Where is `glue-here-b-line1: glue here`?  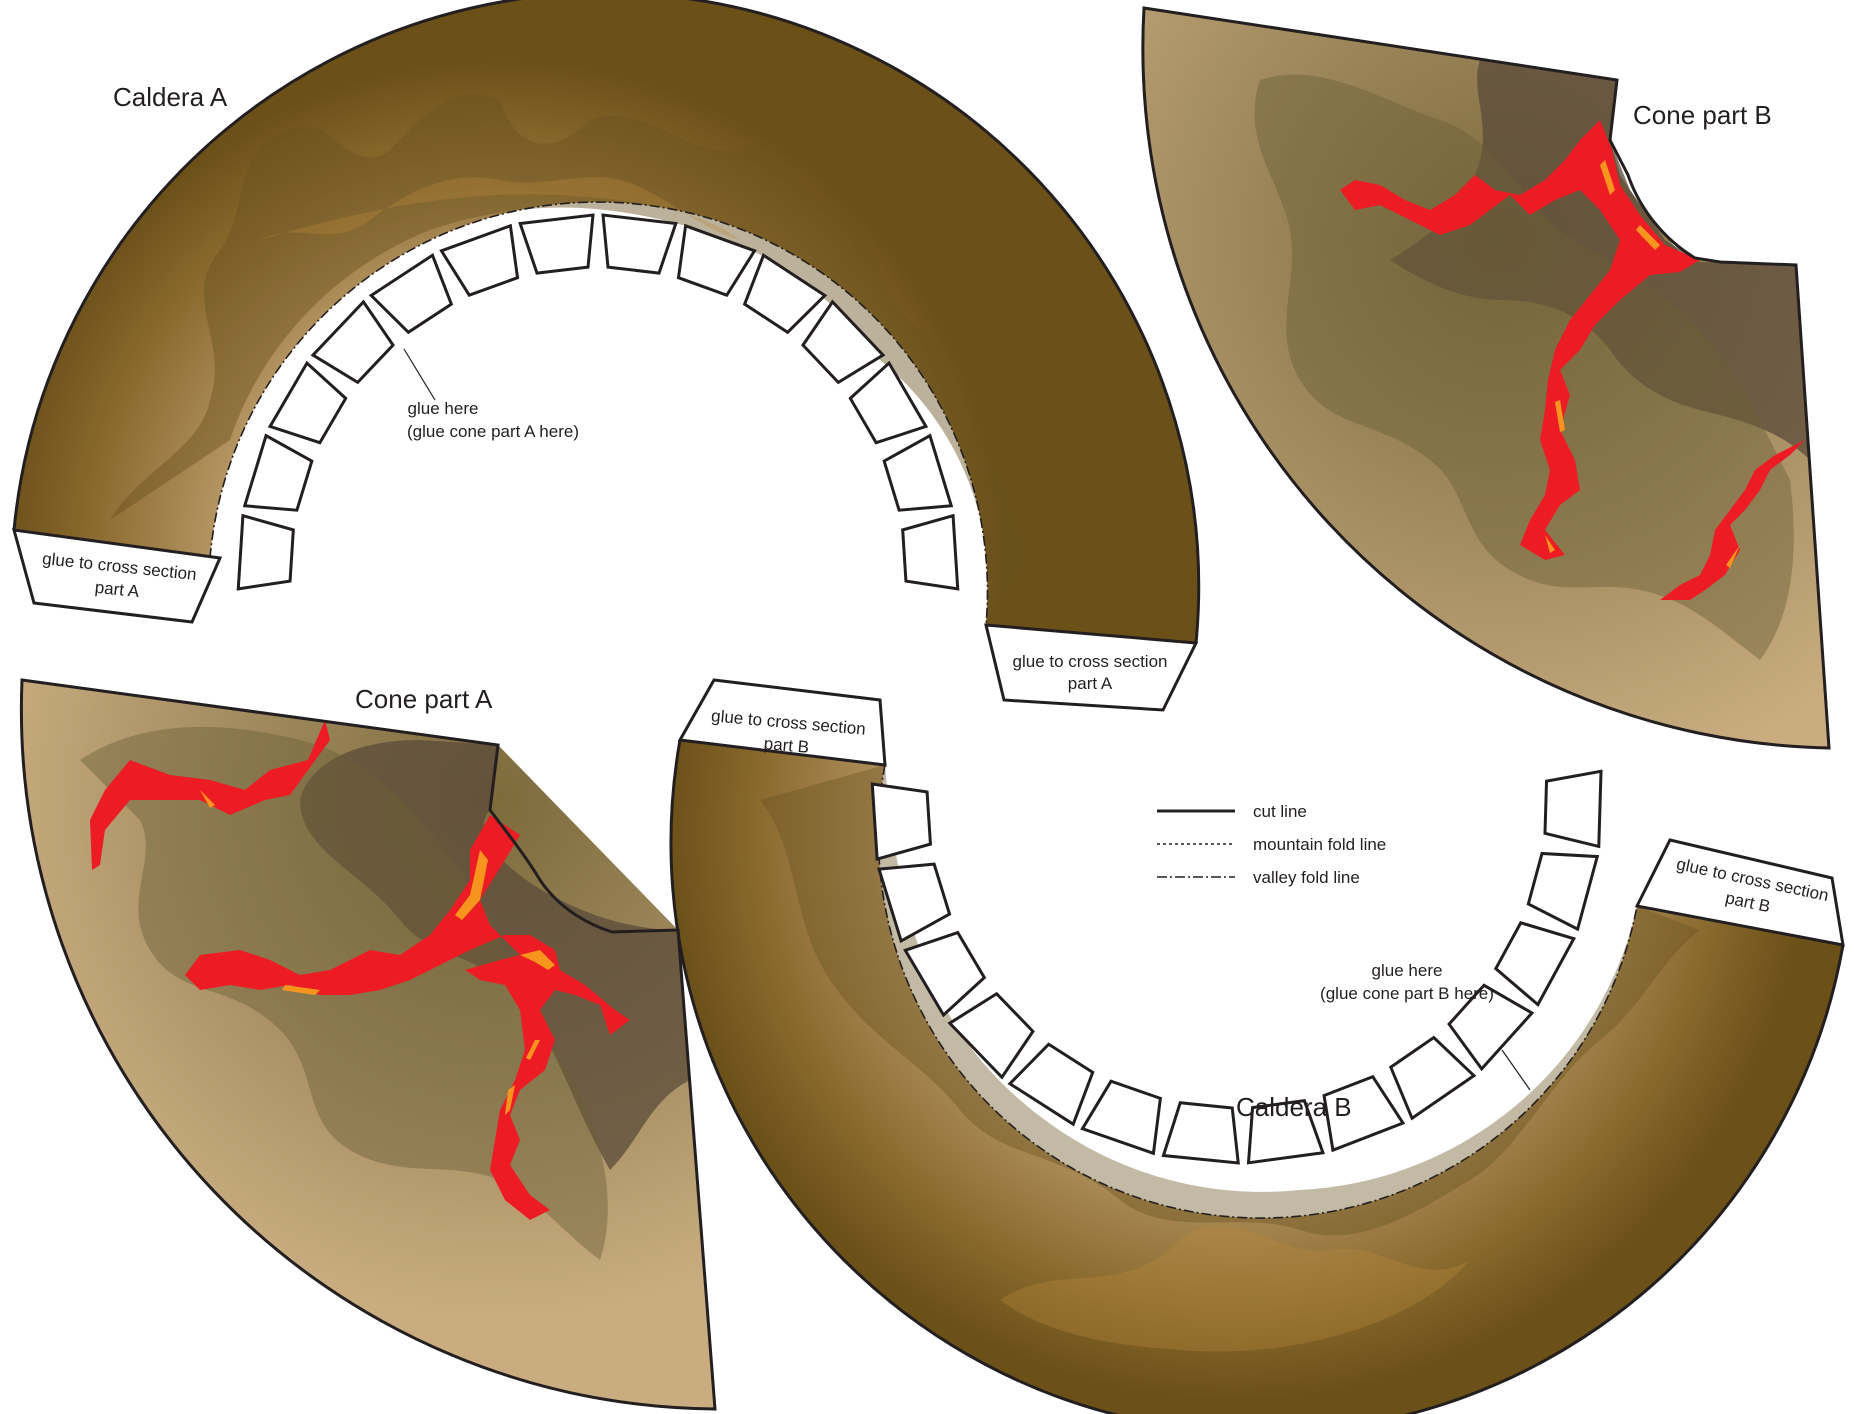 glue-here-b-line1: glue here is located at coordinates (1407, 970).